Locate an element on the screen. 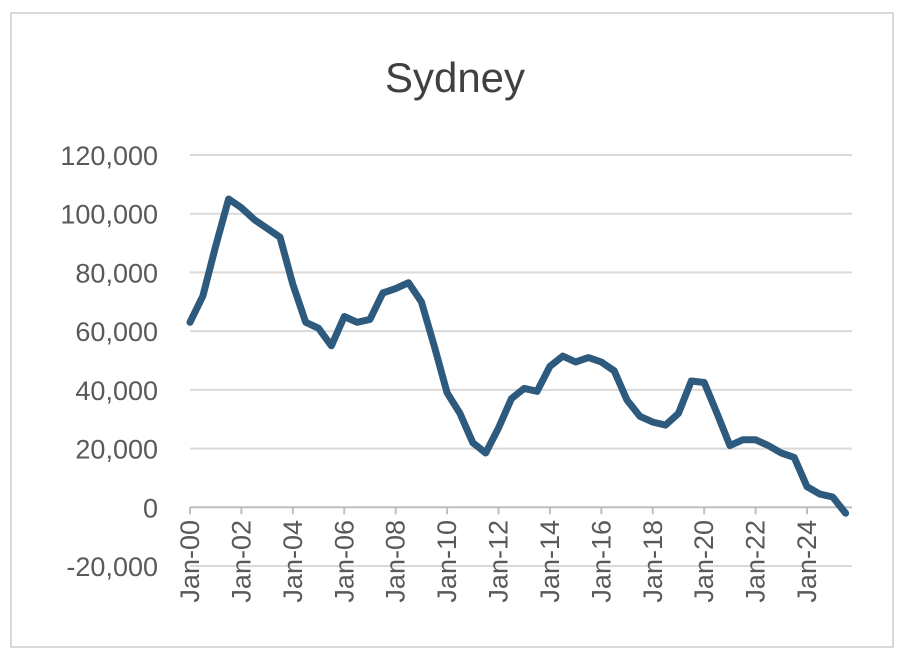  y-tick-label: 120,000 is located at coordinates (109, 156).